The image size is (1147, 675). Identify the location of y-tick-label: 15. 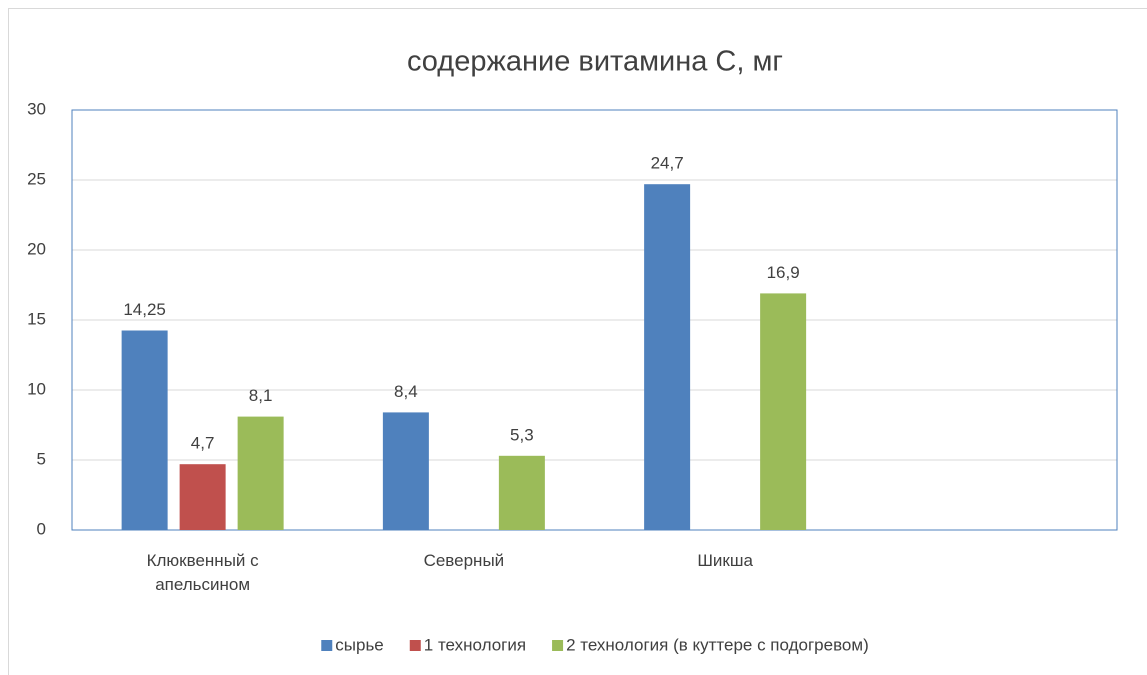
(36, 318).